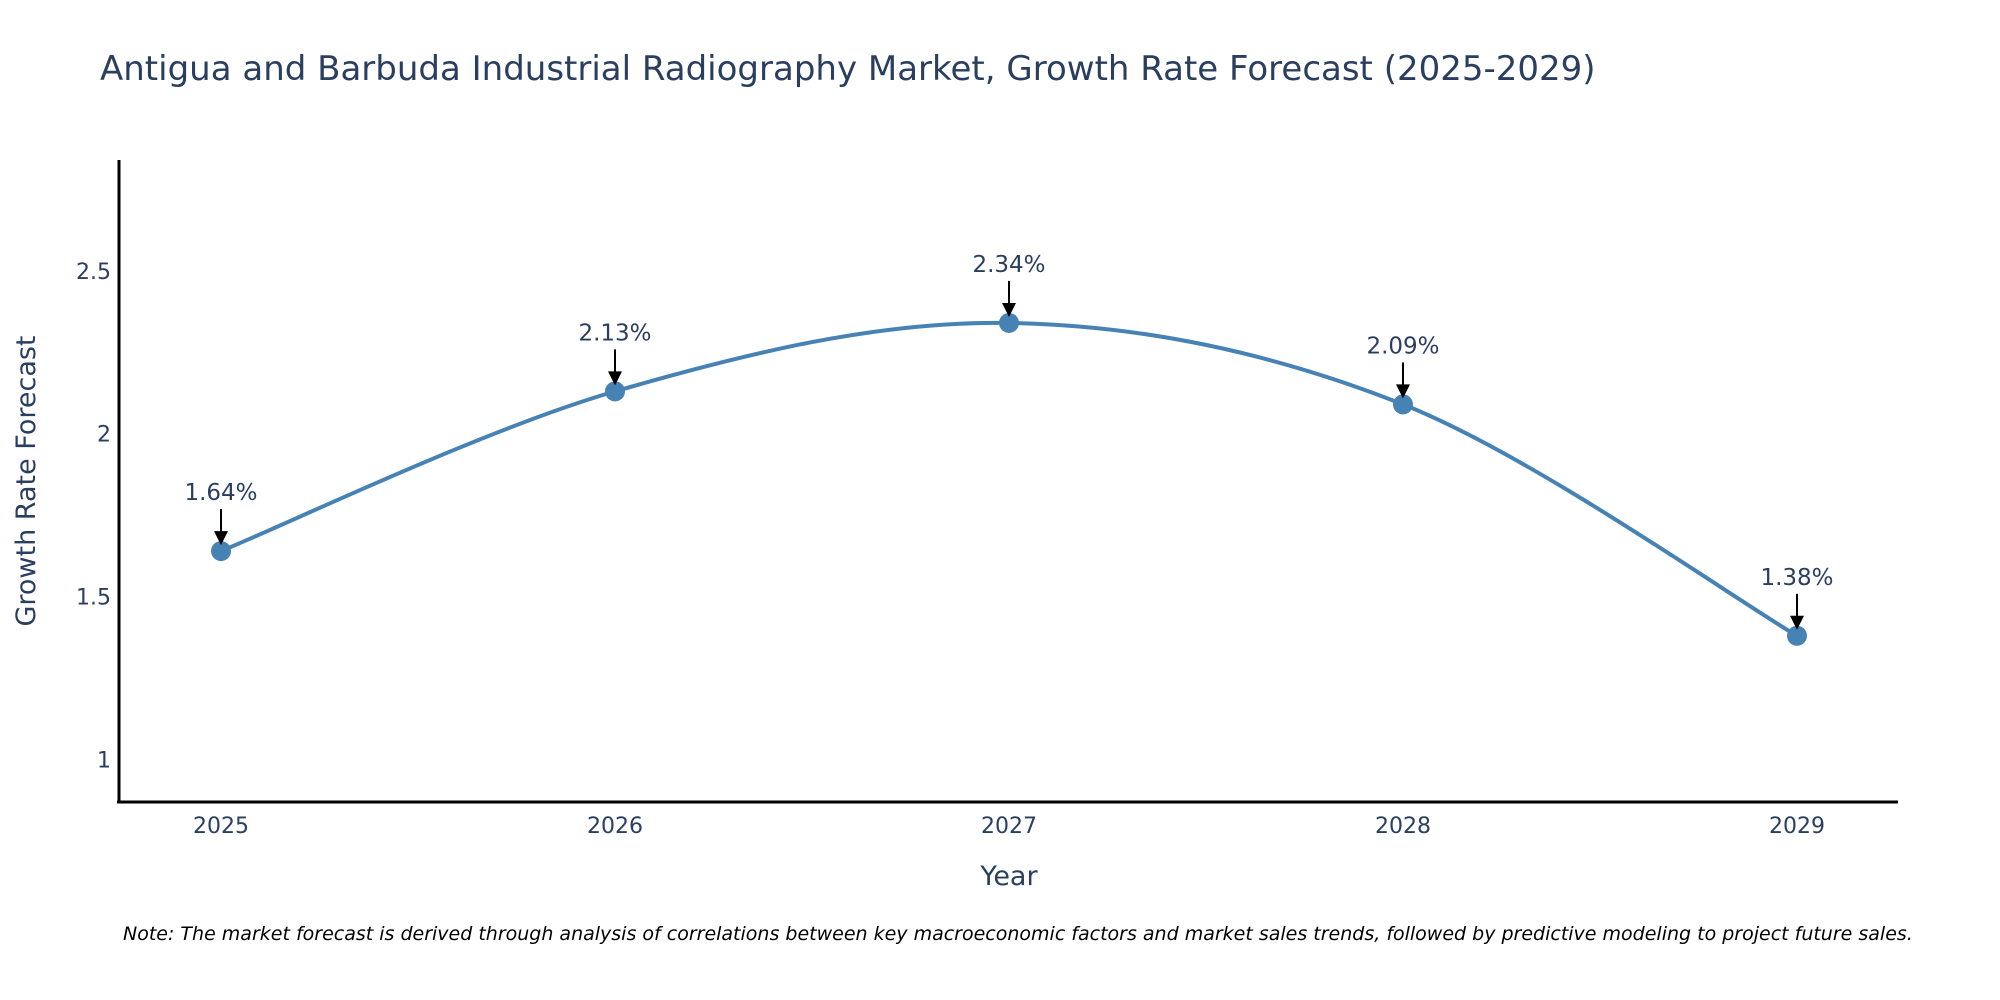  Describe the element at coordinates (93, 598) in the screenshot. I see `y-tick-label: 1.5` at that location.